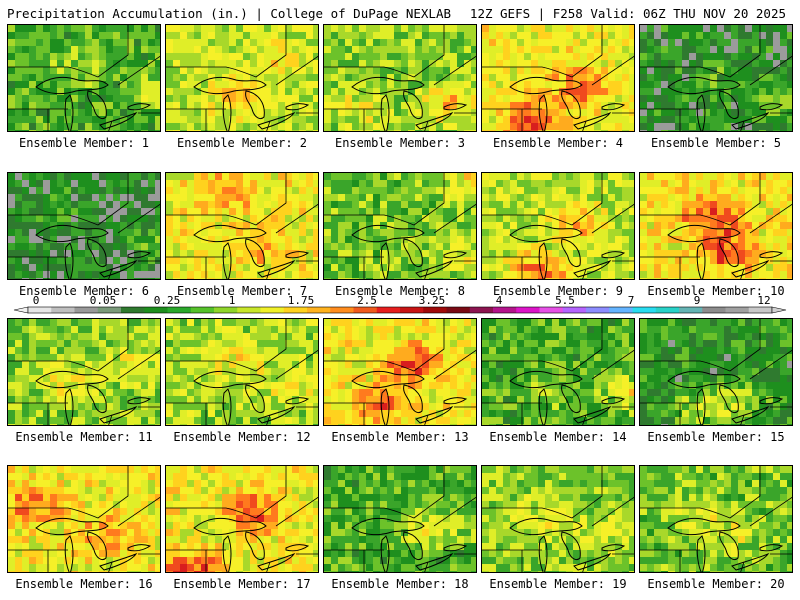  I want to click on colorbar-tick-label: 1.75, so click(301, 300).